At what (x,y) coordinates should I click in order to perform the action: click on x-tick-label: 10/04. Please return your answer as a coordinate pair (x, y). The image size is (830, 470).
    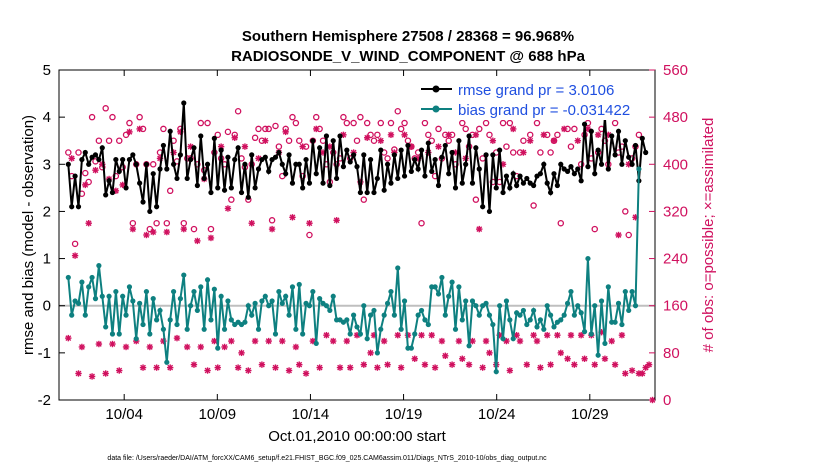
    Looking at the image, I should click on (124, 414).